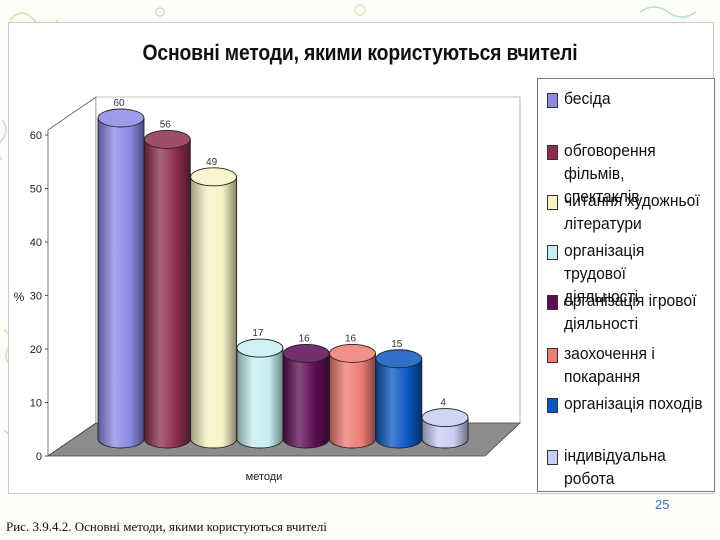 The image size is (720, 540). What do you see at coordinates (609, 365) in the screenshot?
I see `legend-label: заохочення і покарання` at bounding box center [609, 365].